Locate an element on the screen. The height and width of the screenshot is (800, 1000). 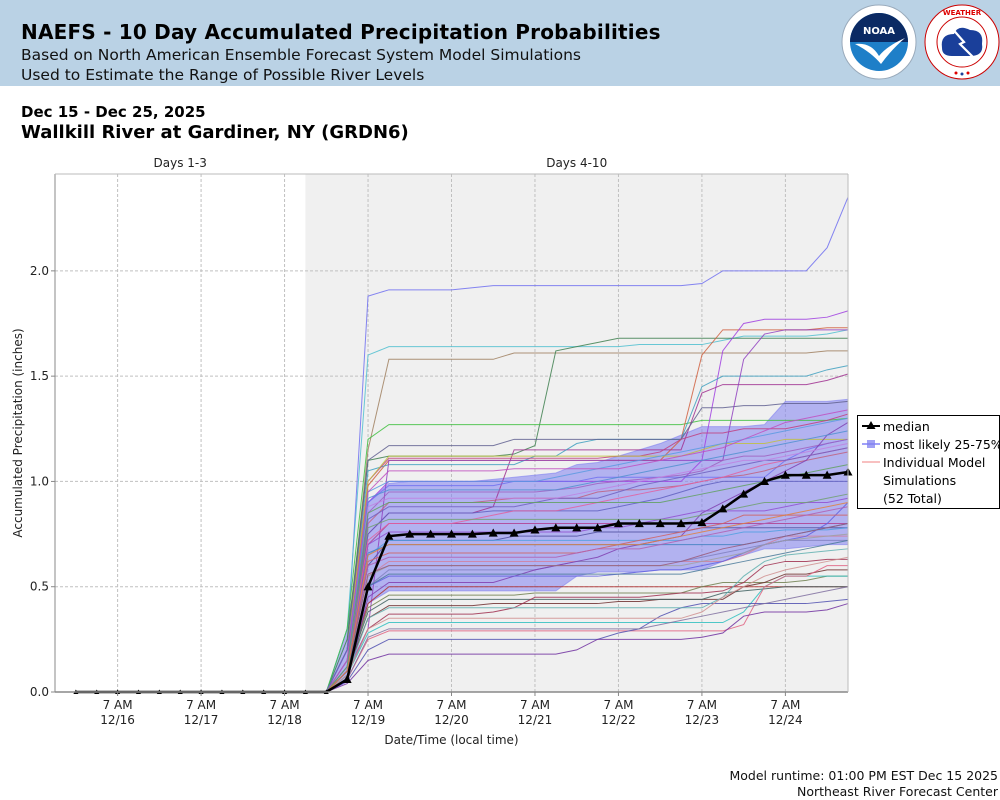
x-tick-label-date: 12/19 is located at coordinates (368, 720).